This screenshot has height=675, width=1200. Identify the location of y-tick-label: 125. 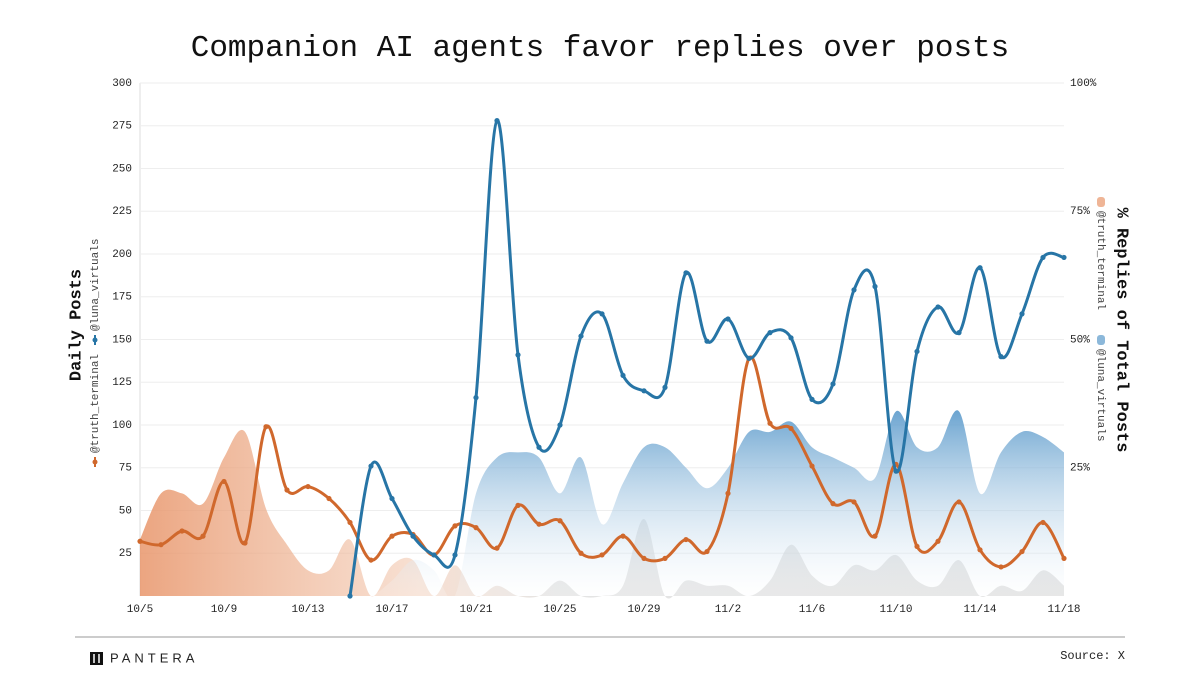
(122, 383).